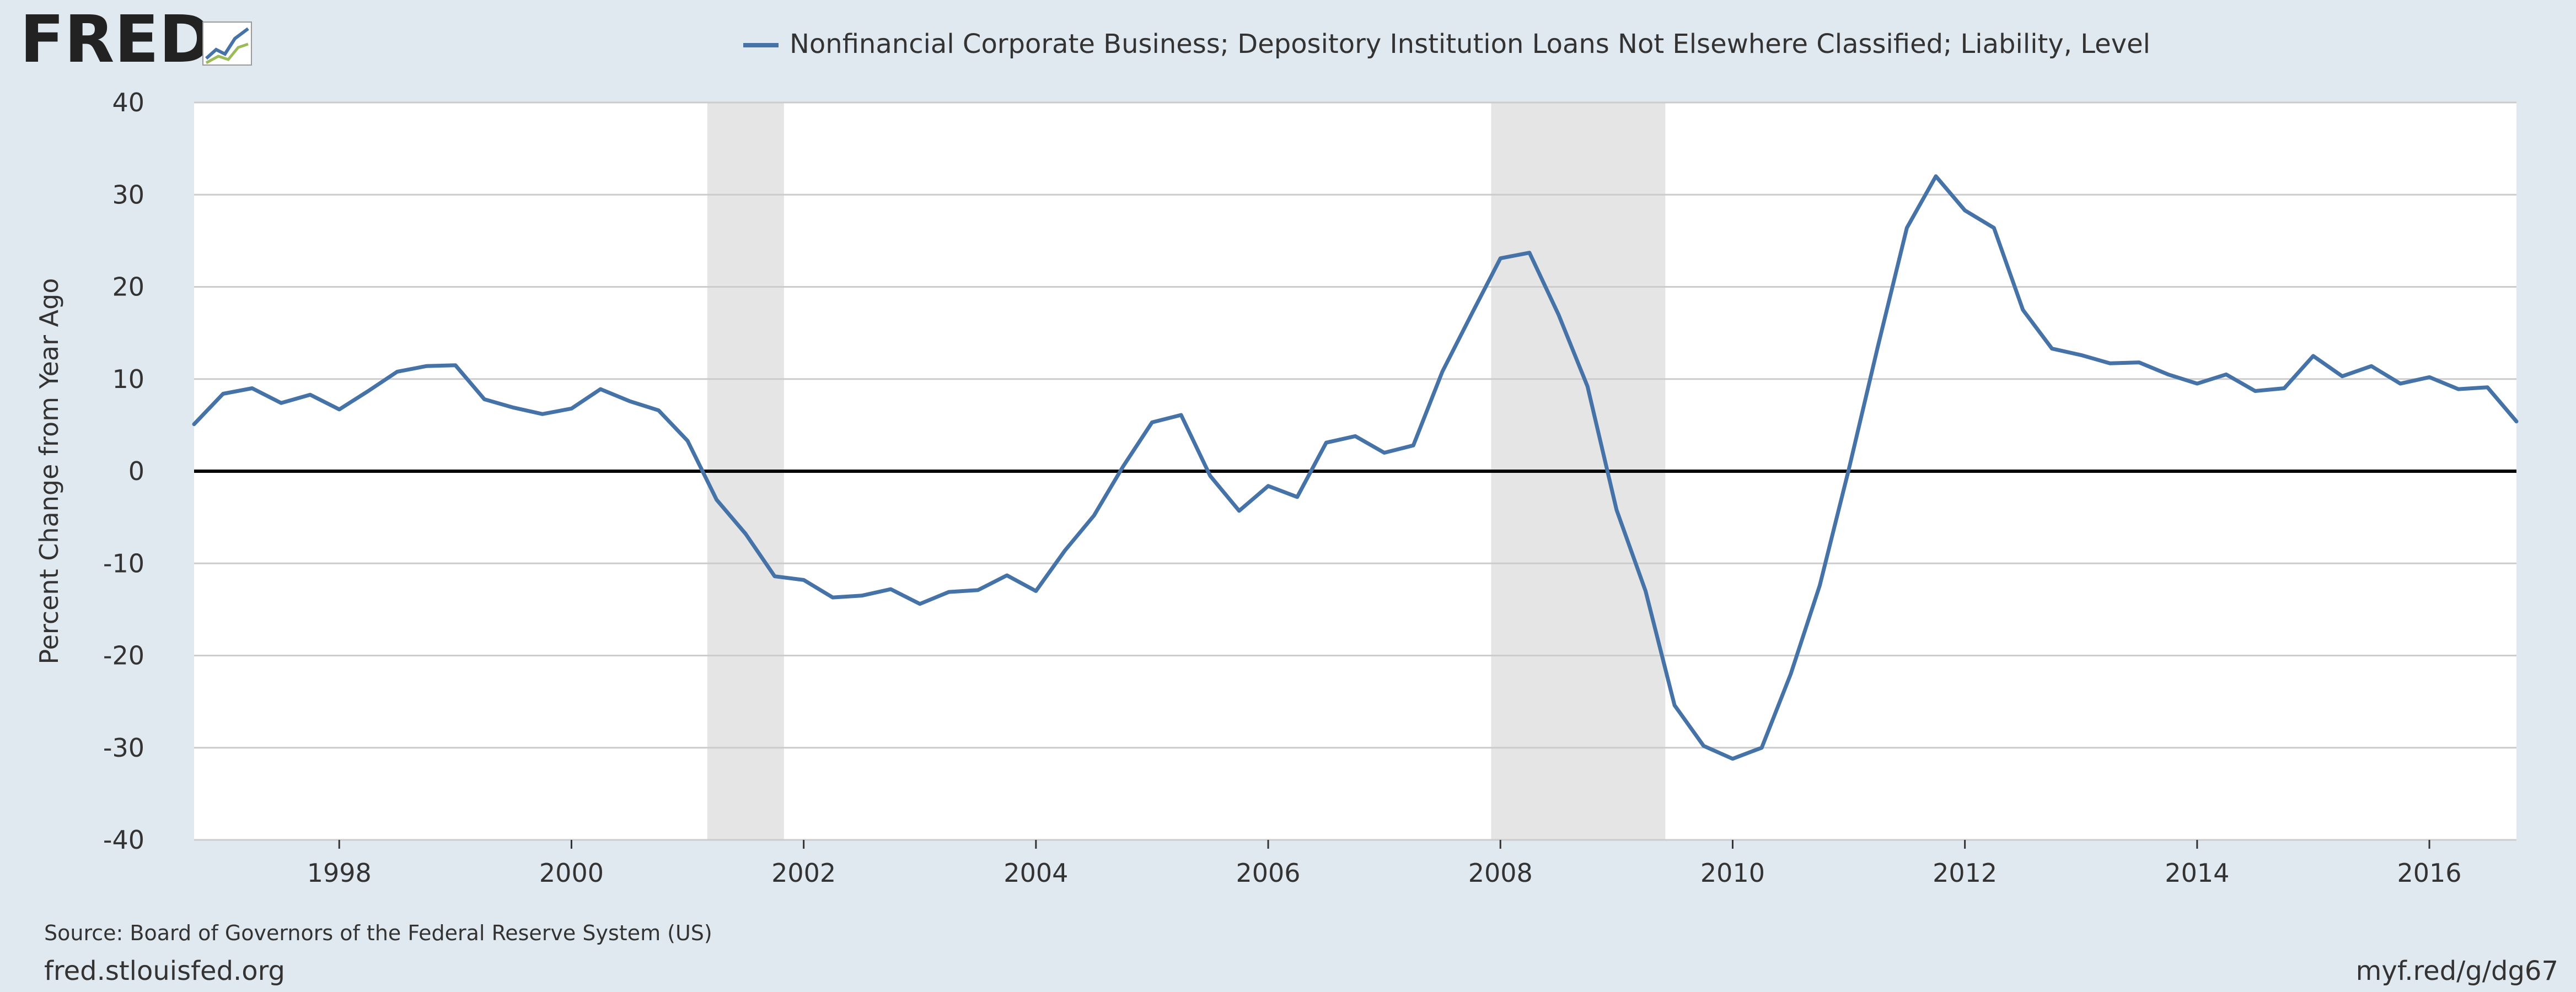 The width and height of the screenshot is (2576, 992). Describe the element at coordinates (136, 471) in the screenshot. I see `y-tick-label: 0` at that location.